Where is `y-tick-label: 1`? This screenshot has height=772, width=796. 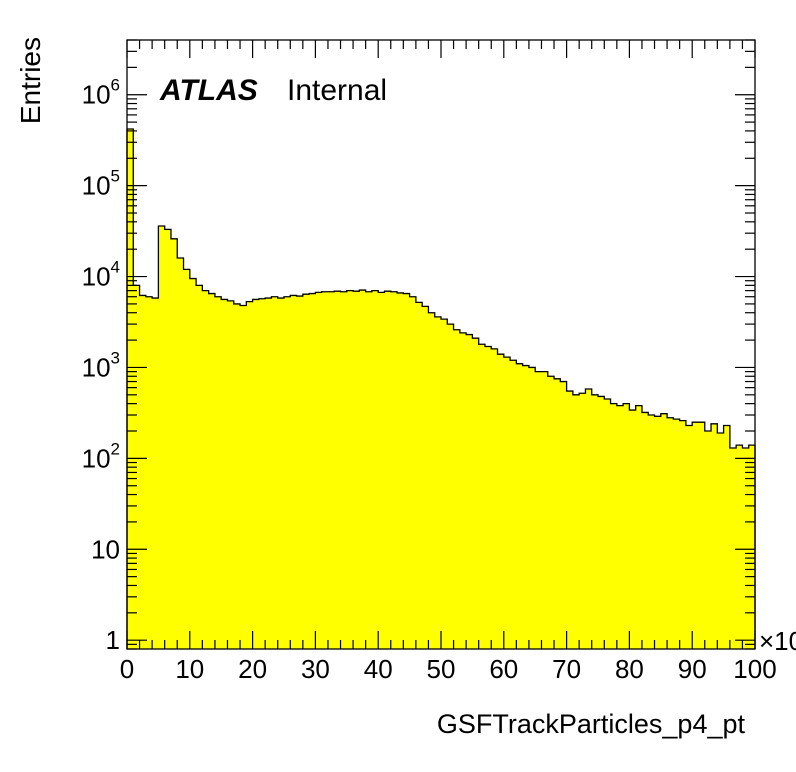 y-tick-label: 1 is located at coordinates (113, 640).